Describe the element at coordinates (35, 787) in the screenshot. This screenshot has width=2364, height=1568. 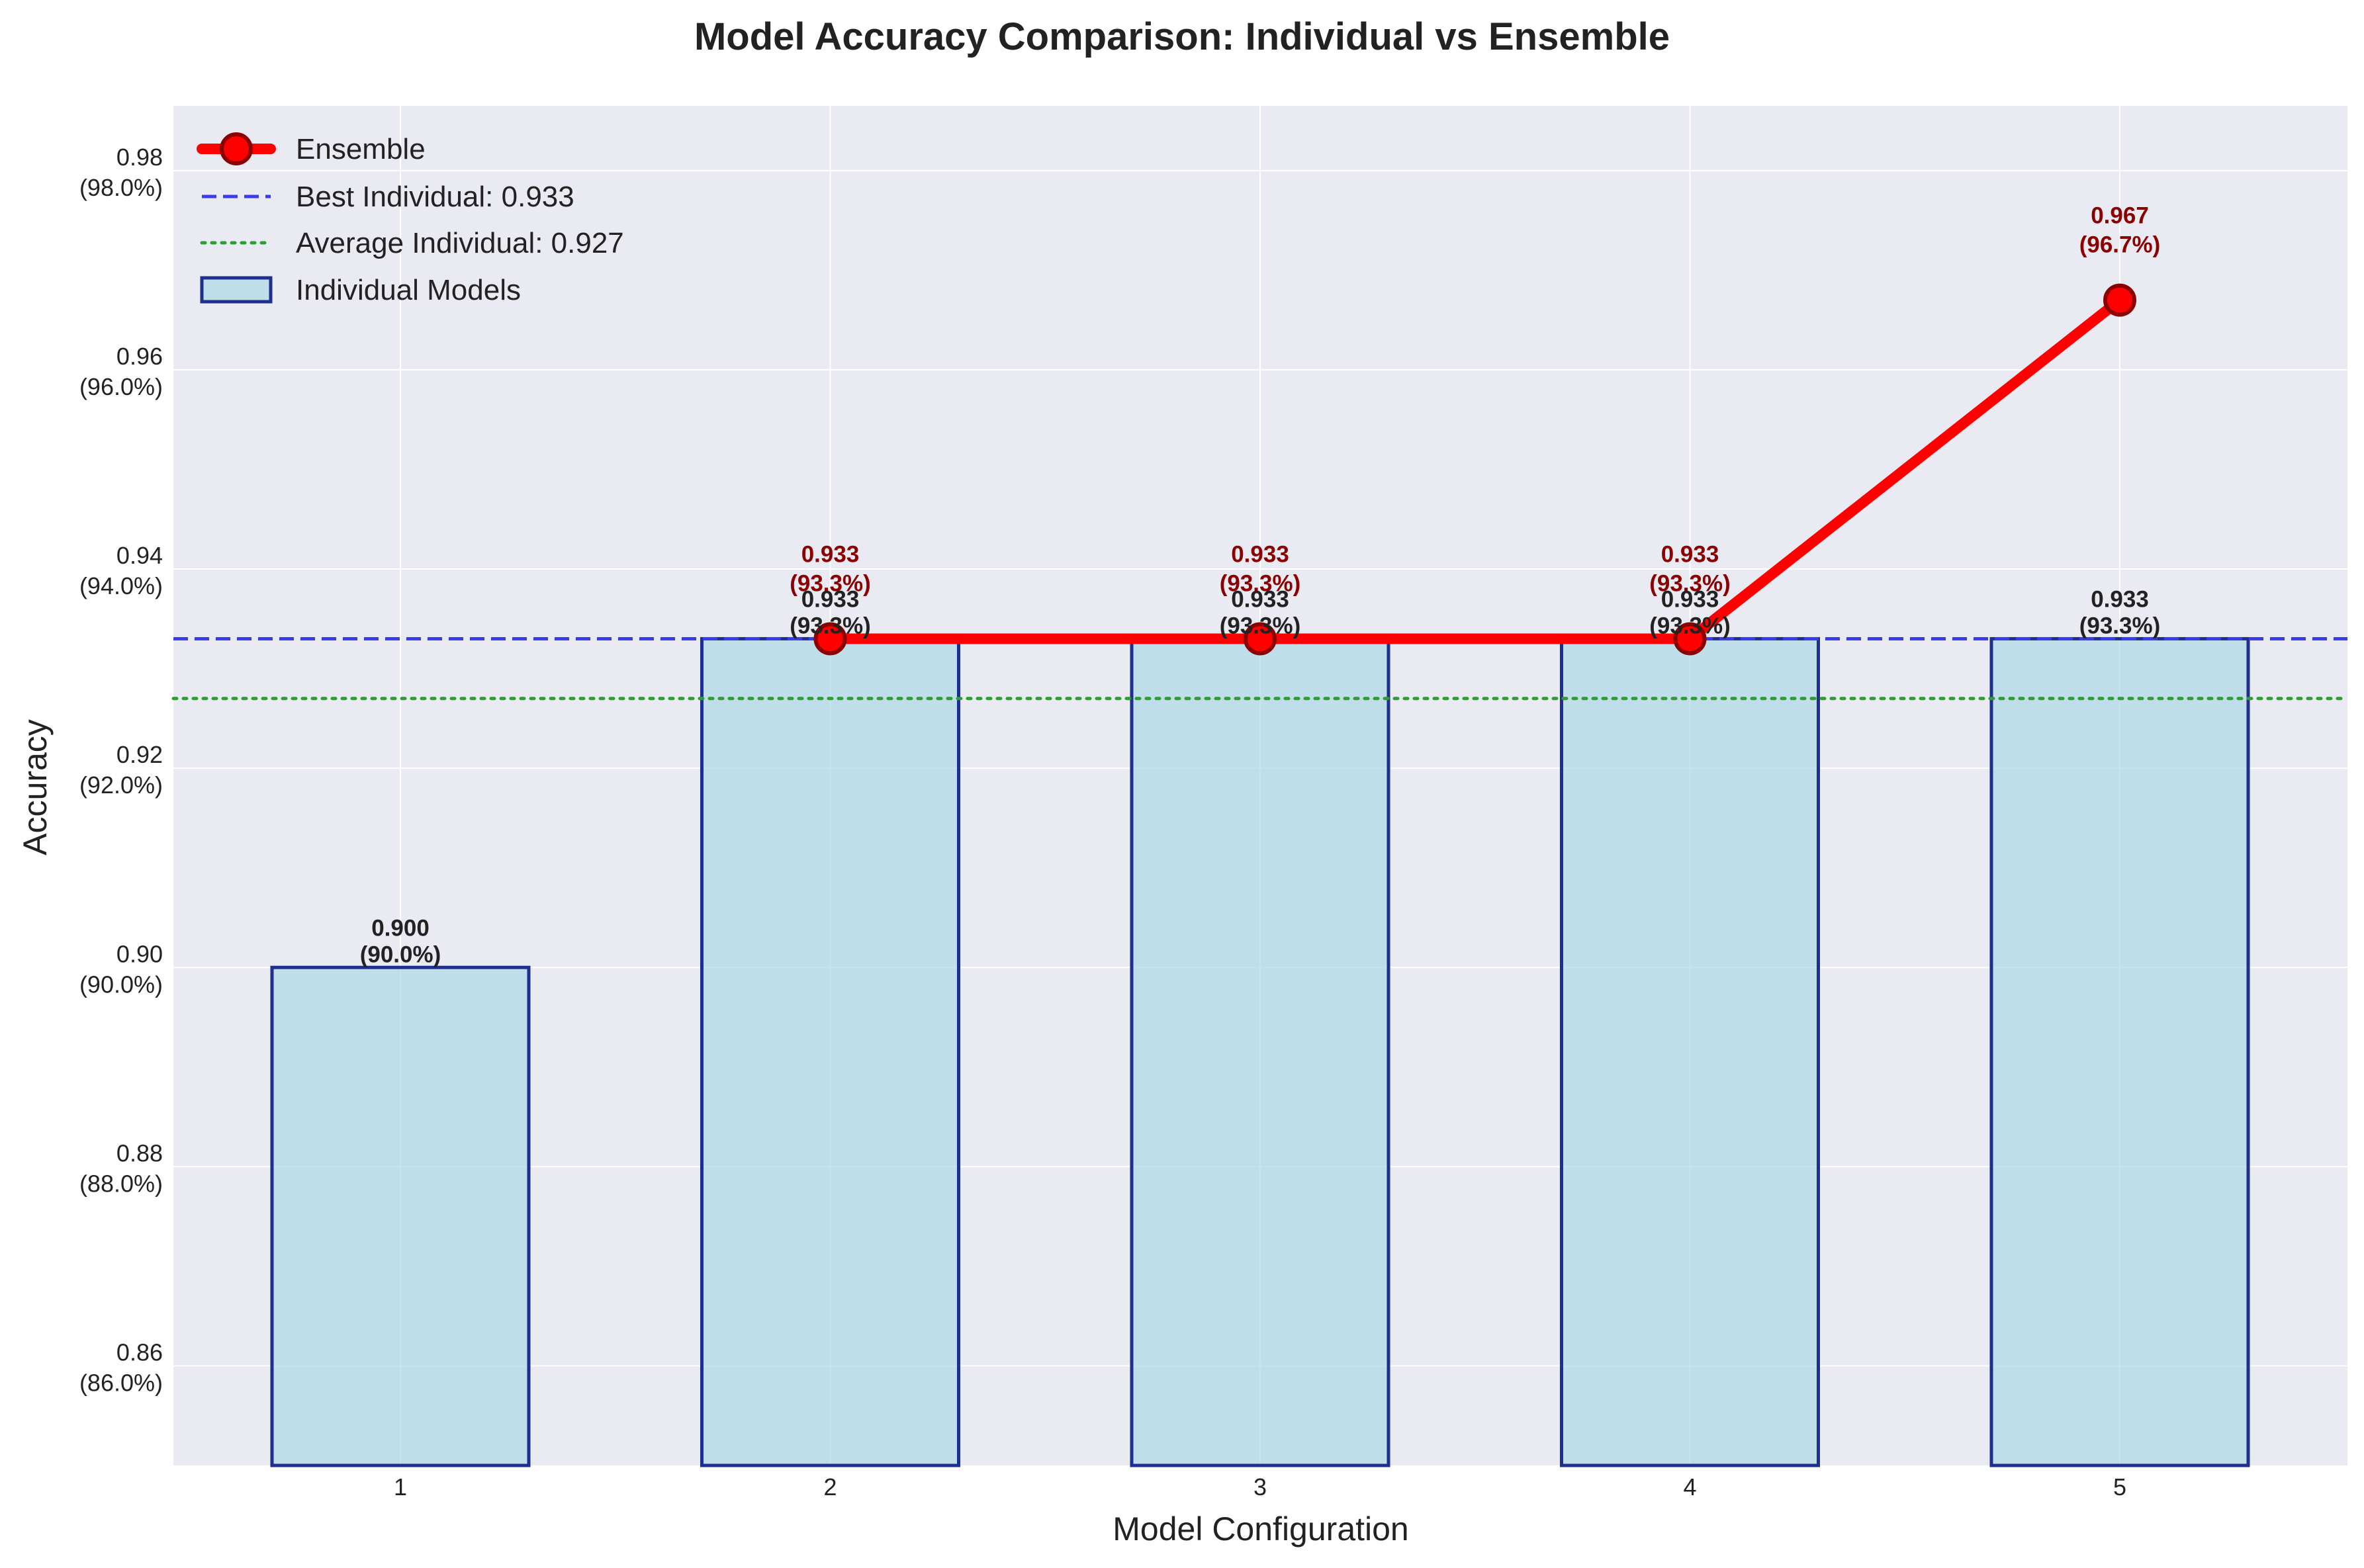
I see `y-axis-label: Accuracy` at that location.